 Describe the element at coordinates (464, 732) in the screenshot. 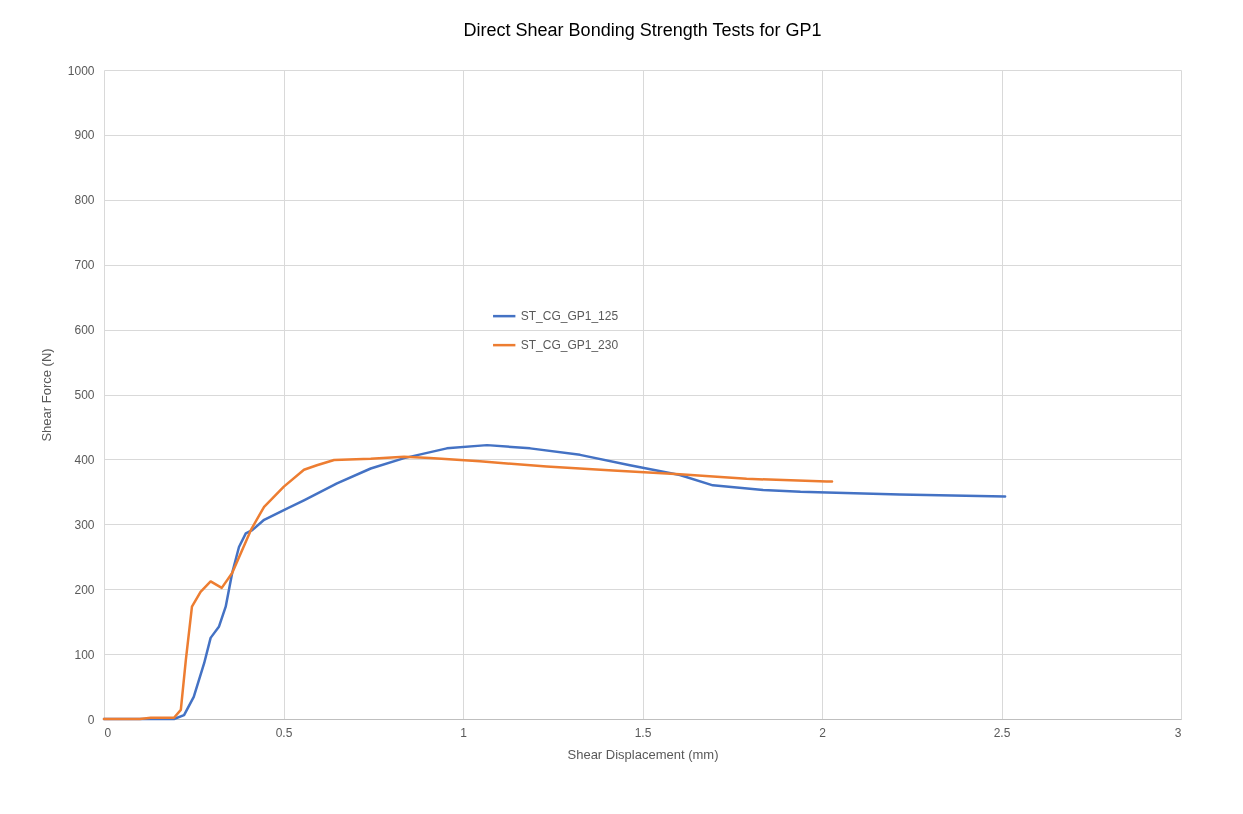

I see `x-tick-label: 1` at that location.